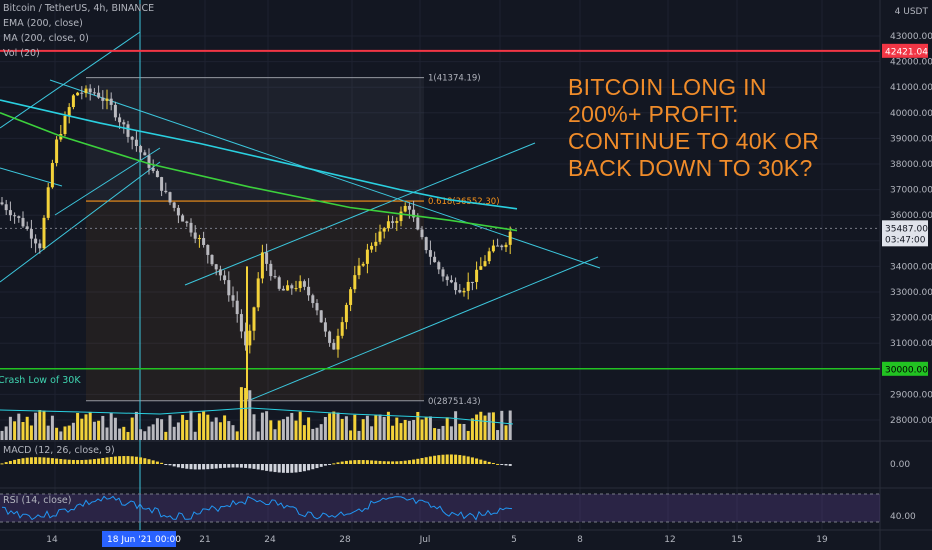 This screenshot has width=932, height=550. Describe the element at coordinates (37, 500) in the screenshot. I see `rsi-legend: RSI (14, close)` at that location.